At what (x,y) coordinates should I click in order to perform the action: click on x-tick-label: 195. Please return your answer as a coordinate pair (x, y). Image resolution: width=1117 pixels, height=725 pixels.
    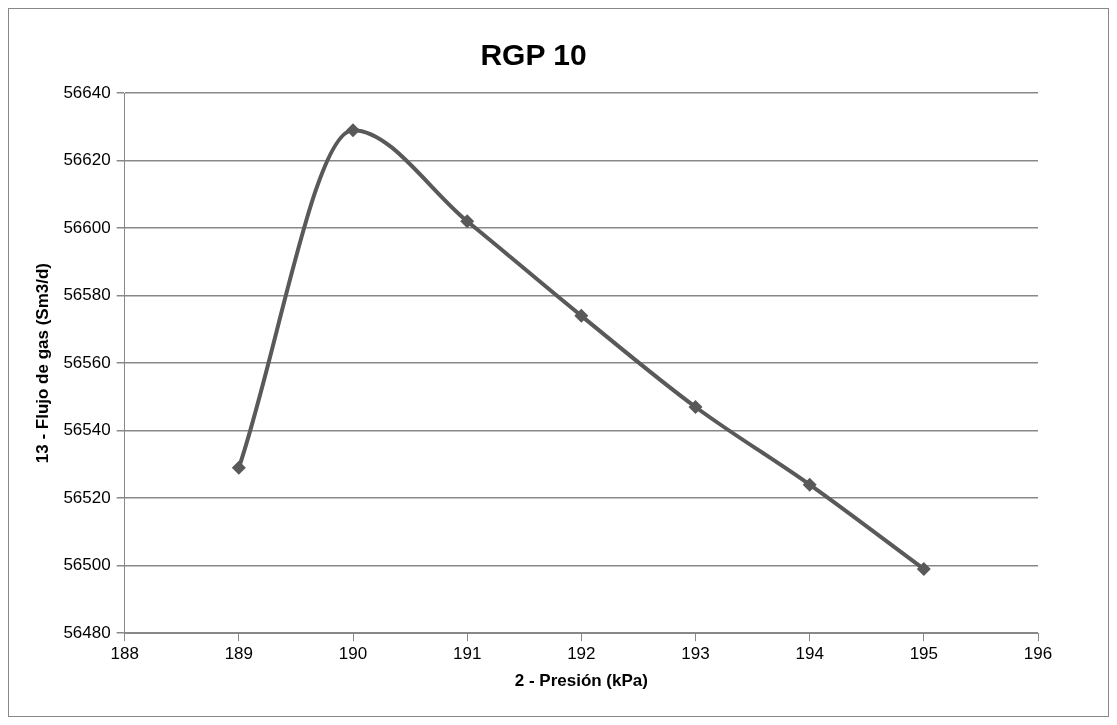
    Looking at the image, I should click on (924, 654).